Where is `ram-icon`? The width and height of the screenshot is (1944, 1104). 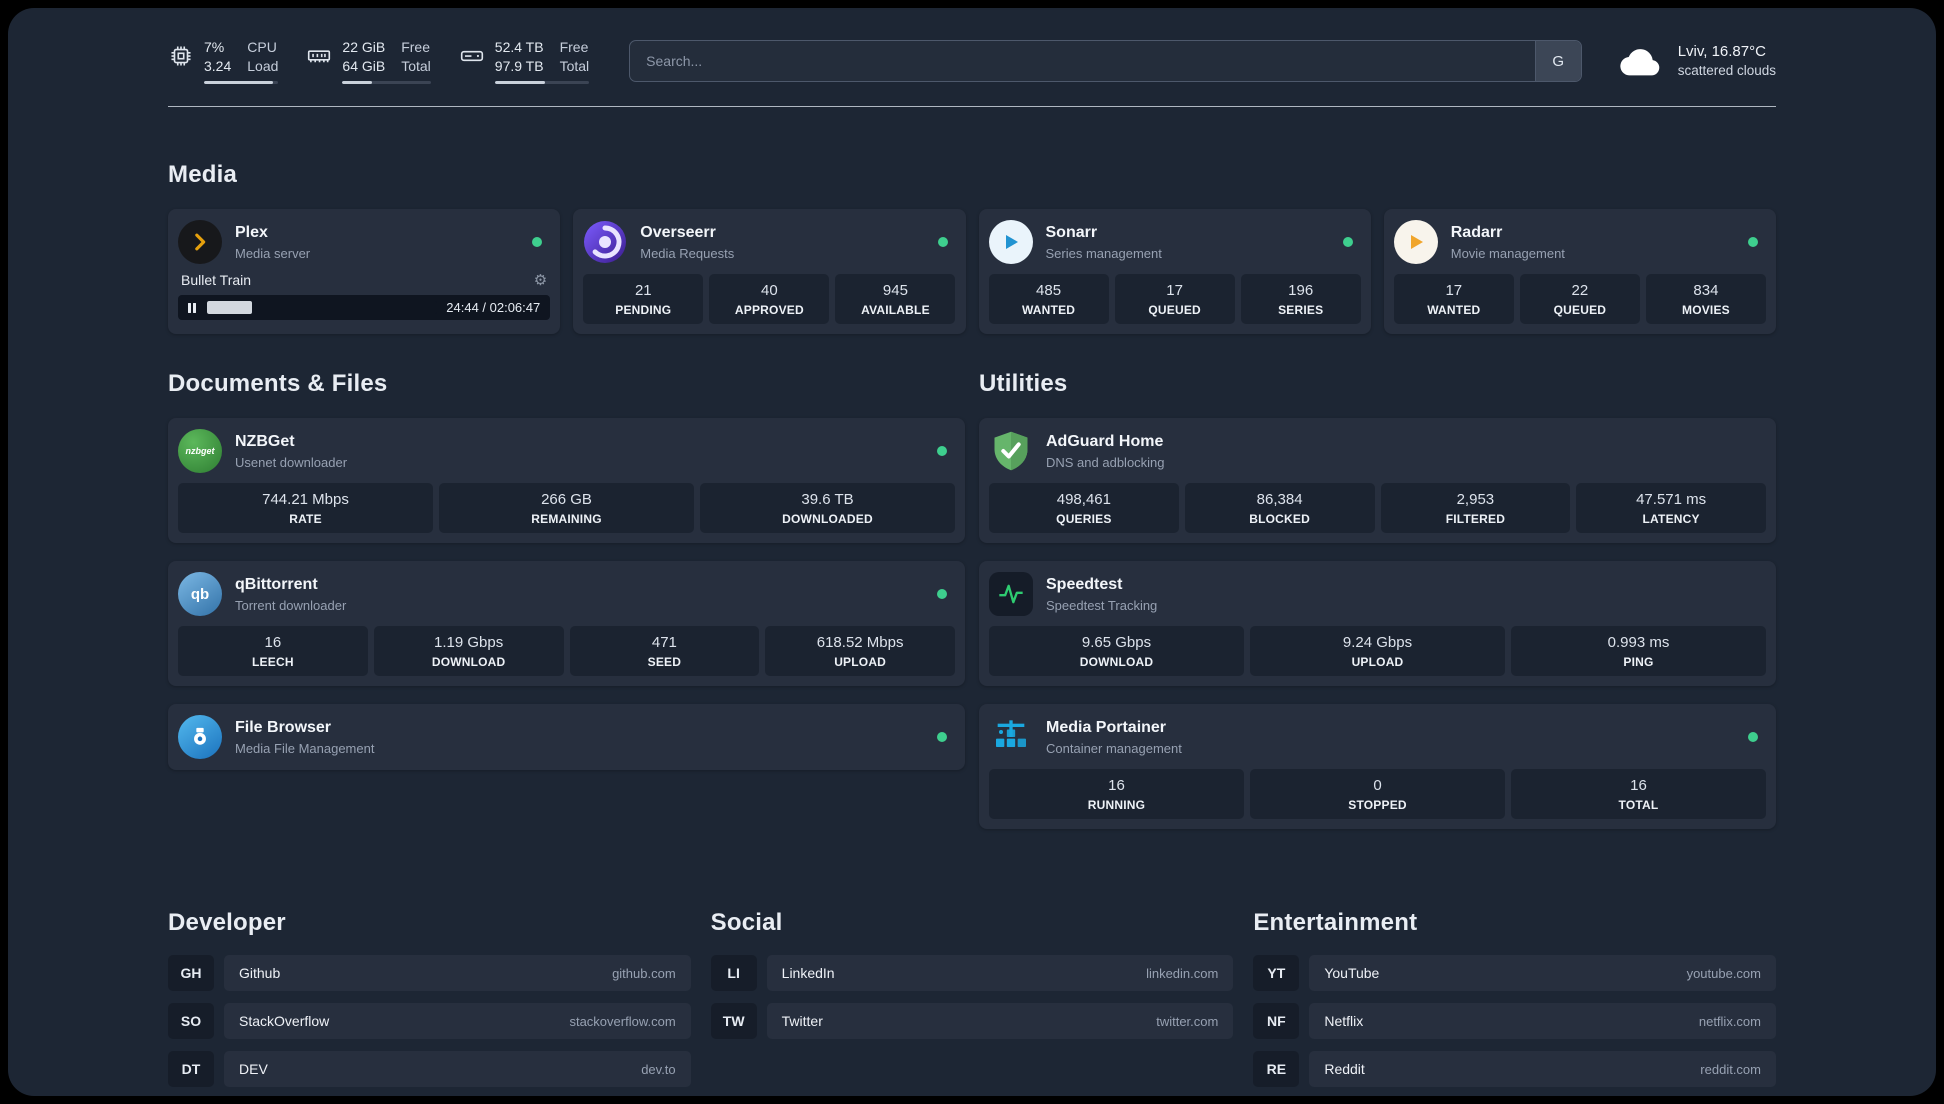 ram-icon is located at coordinates (319, 56).